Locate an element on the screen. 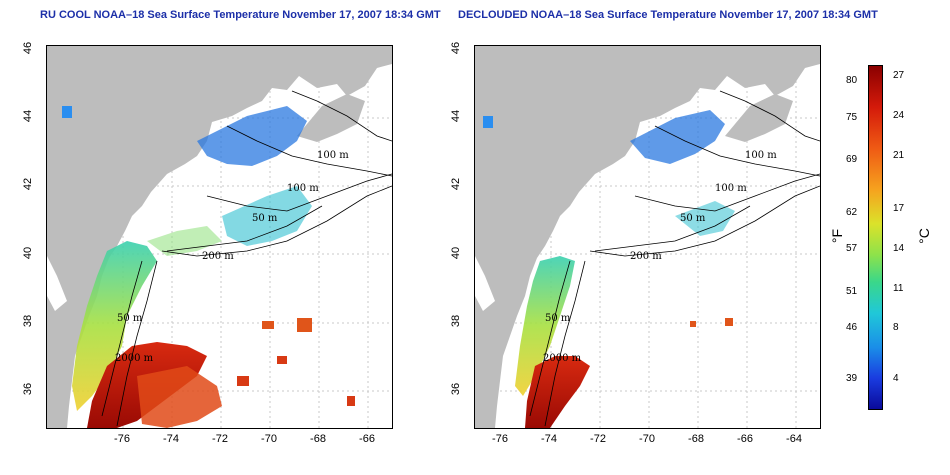 The image size is (950, 475). celsius-tick: 17 is located at coordinates (899, 208).